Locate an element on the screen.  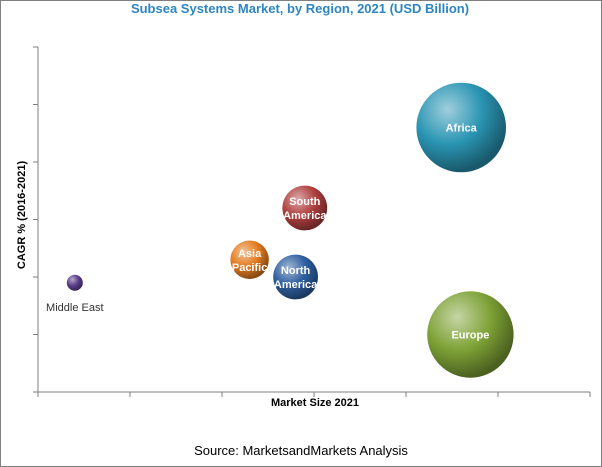
bubble-asia-pacific is located at coordinates (249, 259).